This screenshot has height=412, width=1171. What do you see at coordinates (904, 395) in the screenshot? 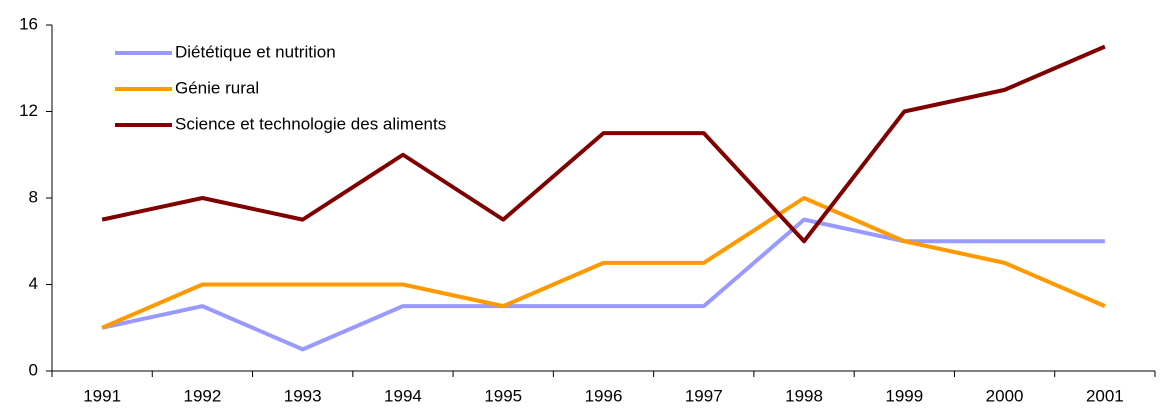
I see `x-tick-label: 1999` at bounding box center [904, 395].